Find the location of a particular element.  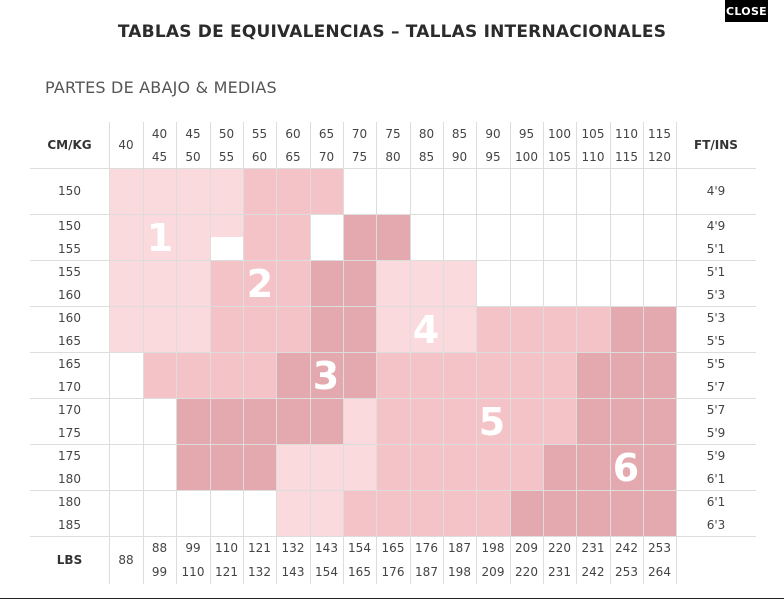

cm-value: 175 is located at coordinates (69, 455).